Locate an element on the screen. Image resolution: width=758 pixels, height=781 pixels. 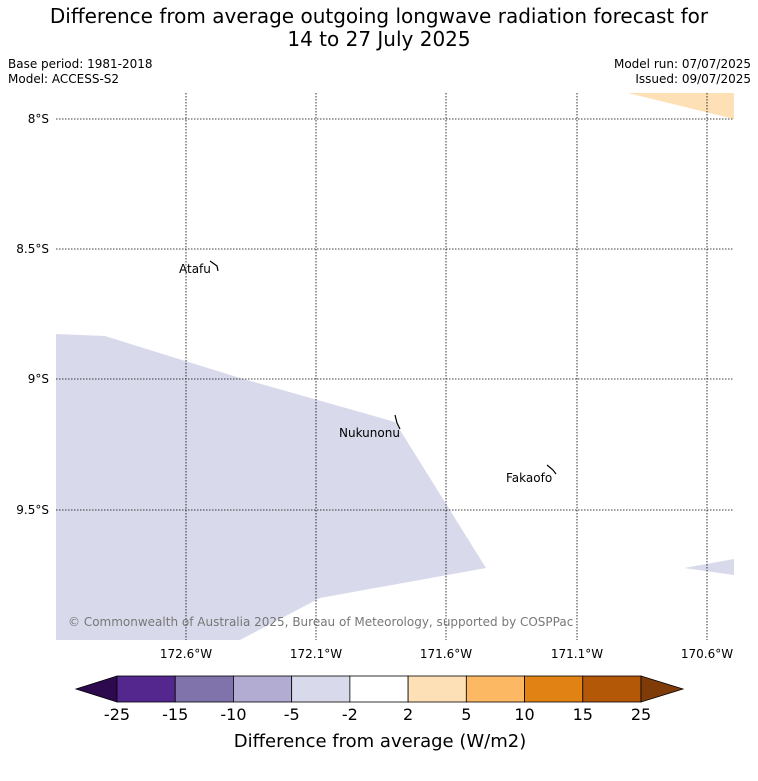
colorbar-tick-label: -10 is located at coordinates (233, 714).